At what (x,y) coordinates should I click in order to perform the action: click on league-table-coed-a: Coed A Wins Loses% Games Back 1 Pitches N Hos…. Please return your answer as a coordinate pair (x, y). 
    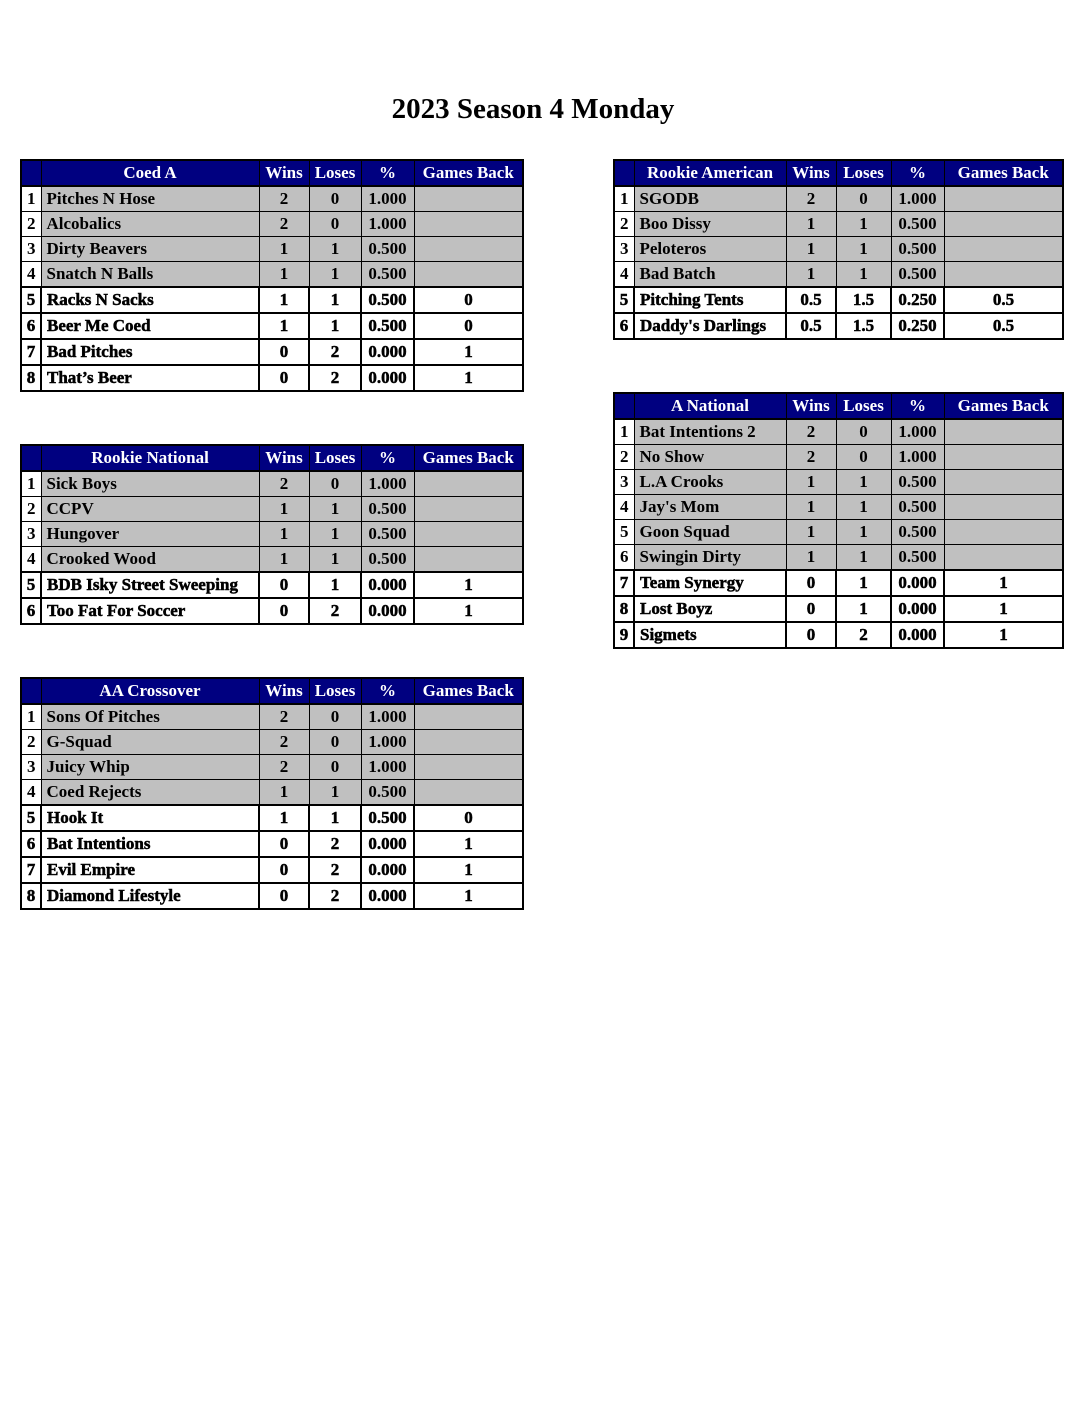
    Looking at the image, I should click on (272, 275).